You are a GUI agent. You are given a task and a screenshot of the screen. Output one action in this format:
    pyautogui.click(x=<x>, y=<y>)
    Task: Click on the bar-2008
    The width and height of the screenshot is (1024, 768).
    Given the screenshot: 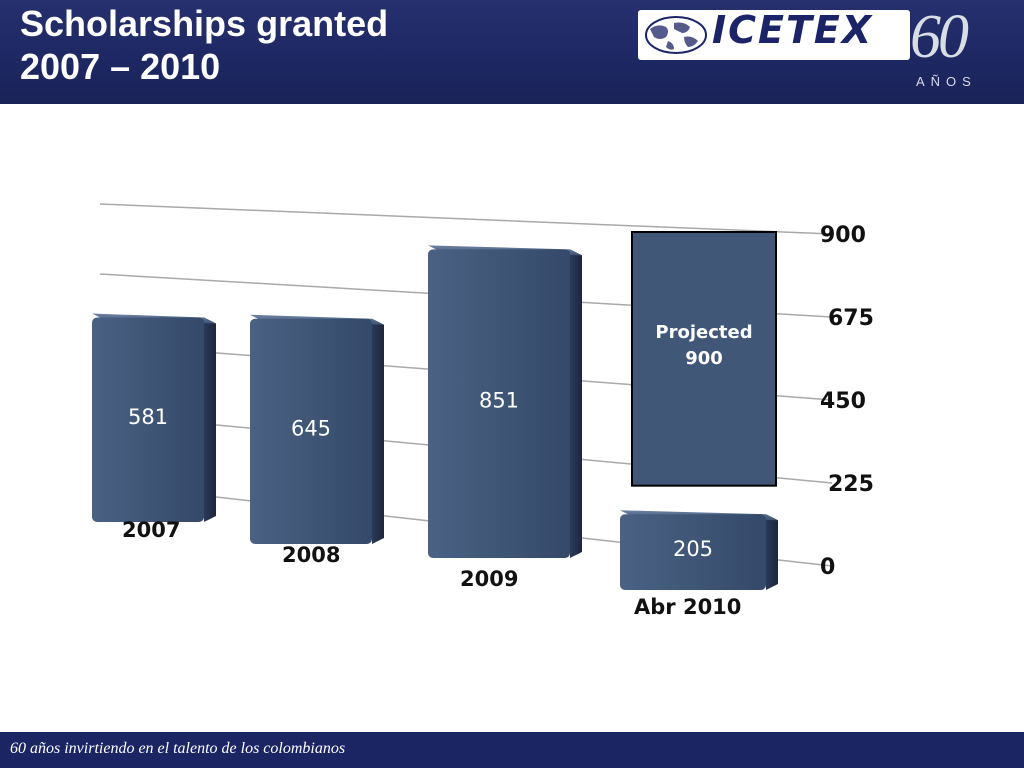 What is the action you would take?
    pyautogui.click(x=317, y=429)
    